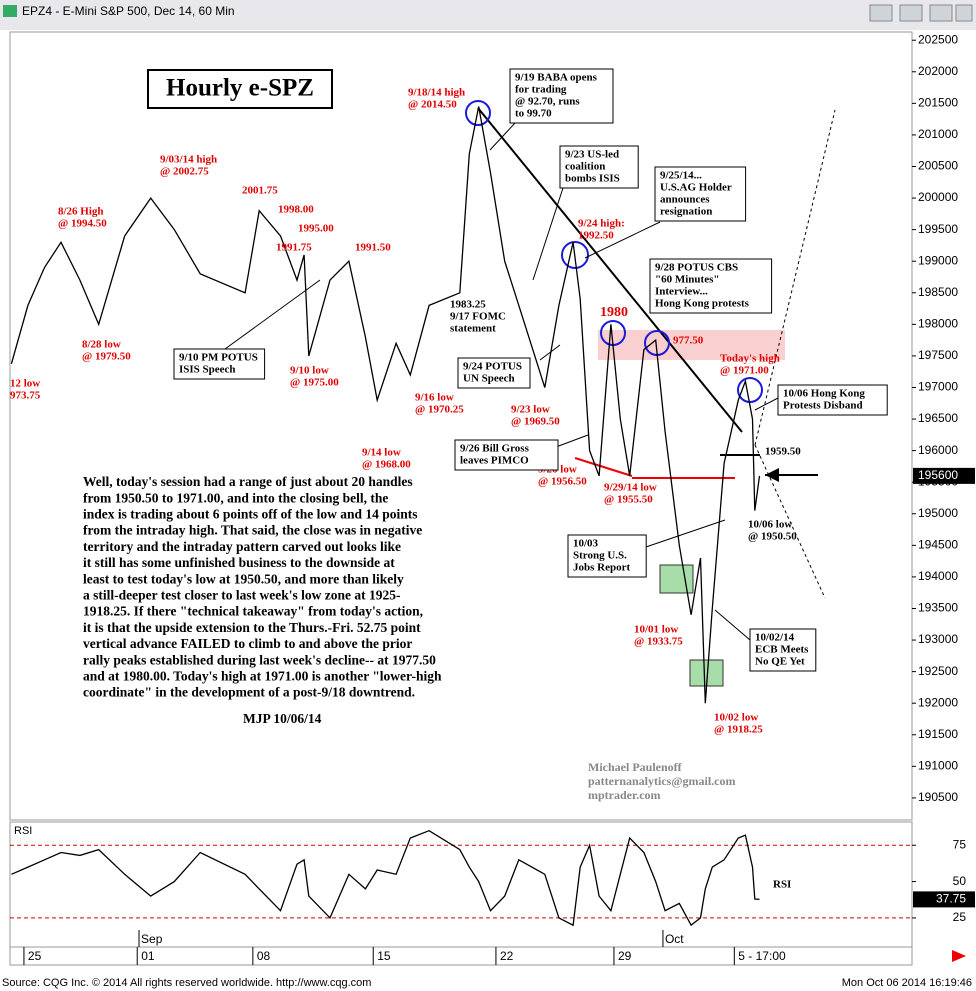 Image resolution: width=976 pixels, height=991 pixels. What do you see at coordinates (260, 191) in the screenshot?
I see `annotation: 2001.75` at bounding box center [260, 191].